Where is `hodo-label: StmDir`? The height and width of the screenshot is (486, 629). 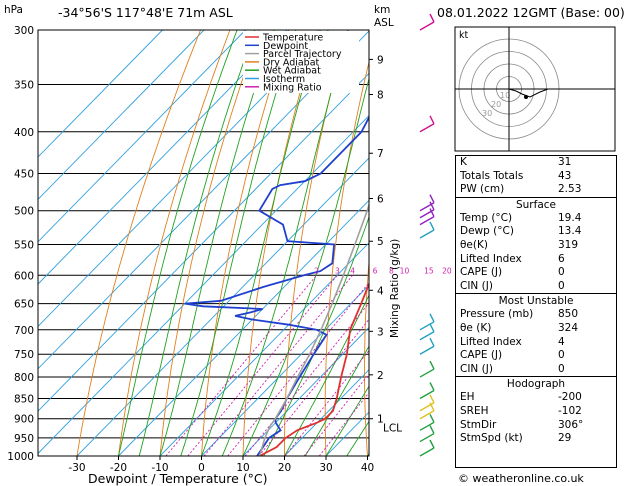 hodo-label: StmDir is located at coordinates (478, 424).